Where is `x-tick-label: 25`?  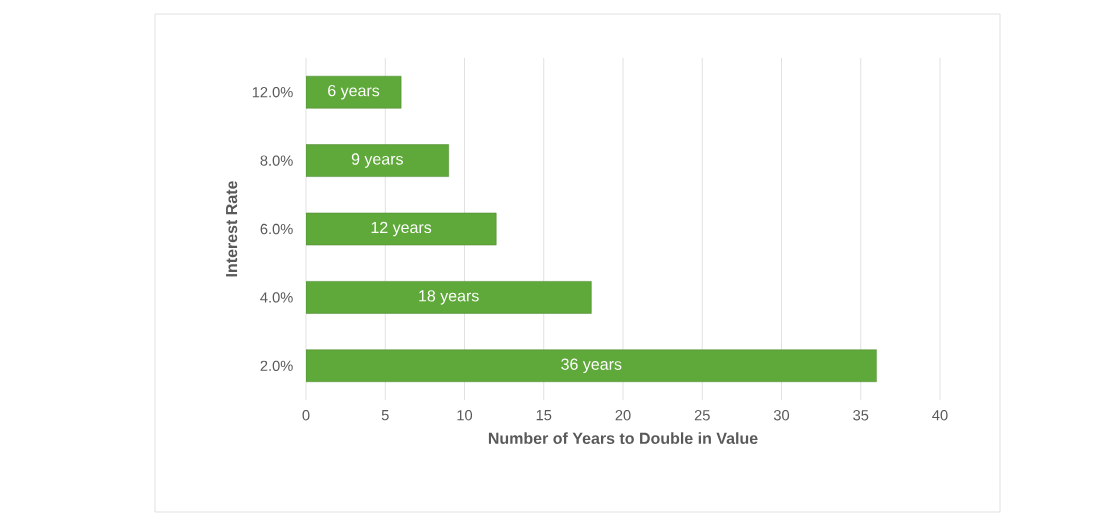 x-tick-label: 25 is located at coordinates (702, 415).